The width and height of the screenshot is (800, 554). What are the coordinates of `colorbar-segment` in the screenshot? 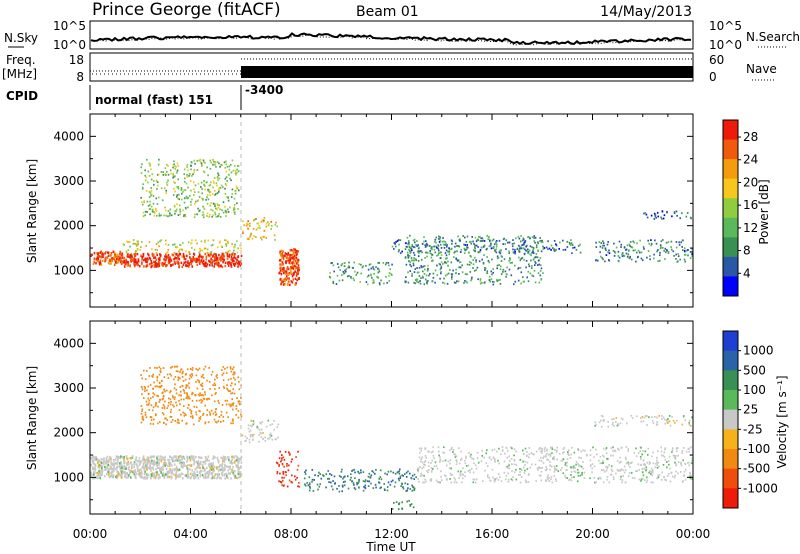 It's located at (730, 266).